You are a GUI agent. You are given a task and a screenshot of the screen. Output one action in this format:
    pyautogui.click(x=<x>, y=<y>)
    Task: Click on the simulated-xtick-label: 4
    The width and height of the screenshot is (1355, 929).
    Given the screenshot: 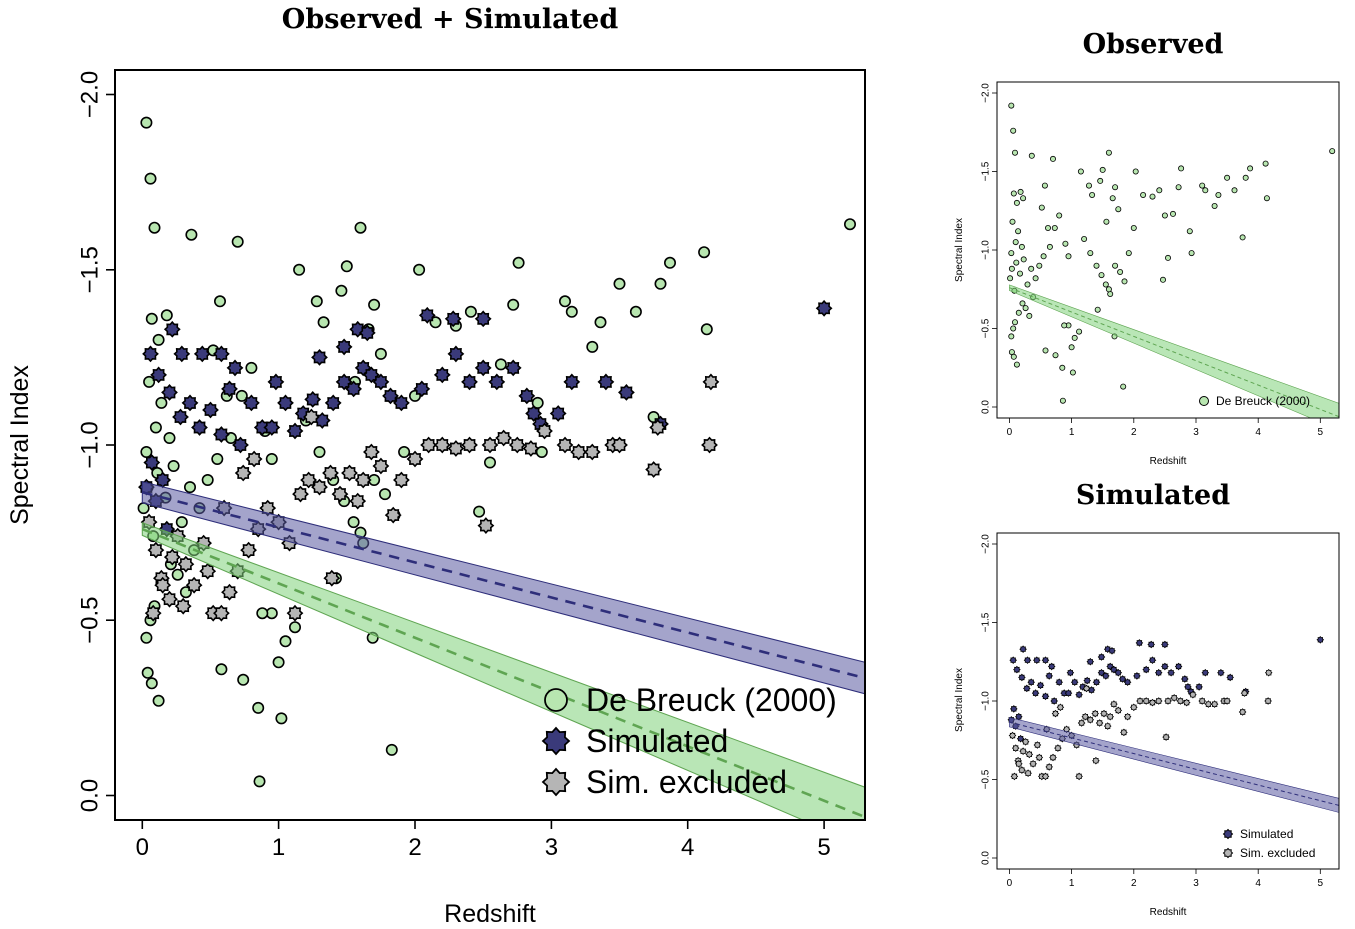 What is the action you would take?
    pyautogui.click(x=1258, y=883)
    